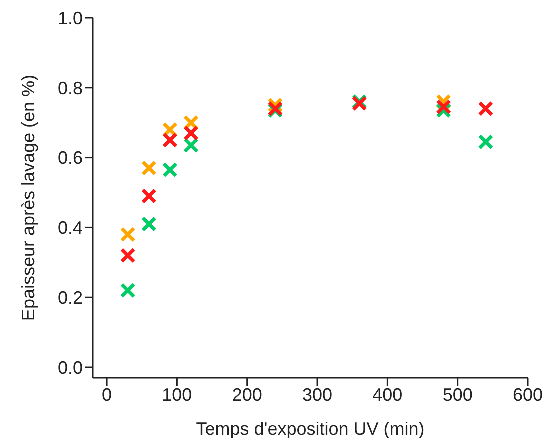  Describe the element at coordinates (70, 228) in the screenshot. I see `y-tick-label: 0.4` at that location.